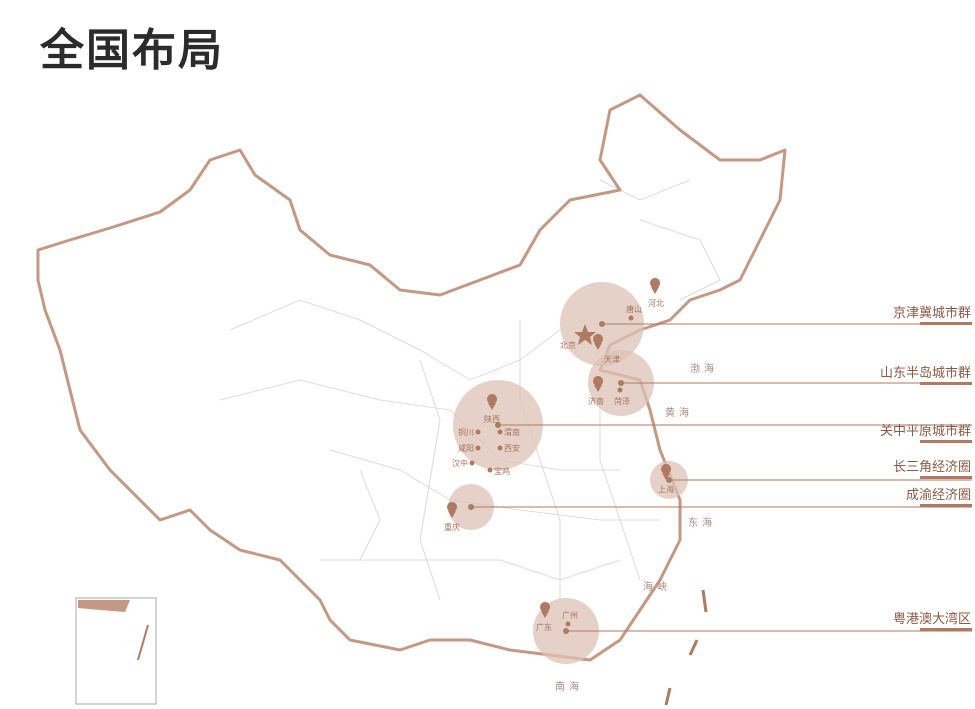 Image resolution: width=975 pixels, height=709 pixels. Describe the element at coordinates (932, 313) in the screenshot. I see `region-label: 京津冀城市群` at that location.